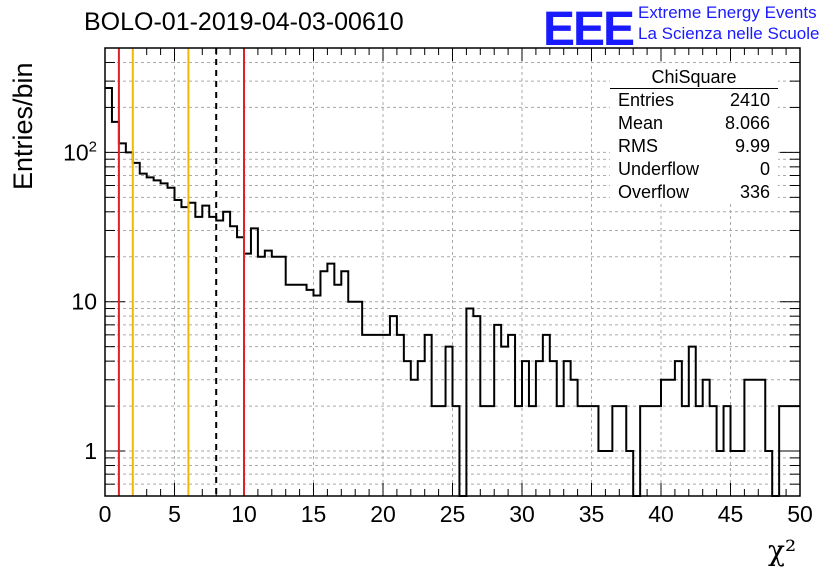  What do you see at coordinates (174, 514) in the screenshot?
I see `x-tick-label: 5` at bounding box center [174, 514].